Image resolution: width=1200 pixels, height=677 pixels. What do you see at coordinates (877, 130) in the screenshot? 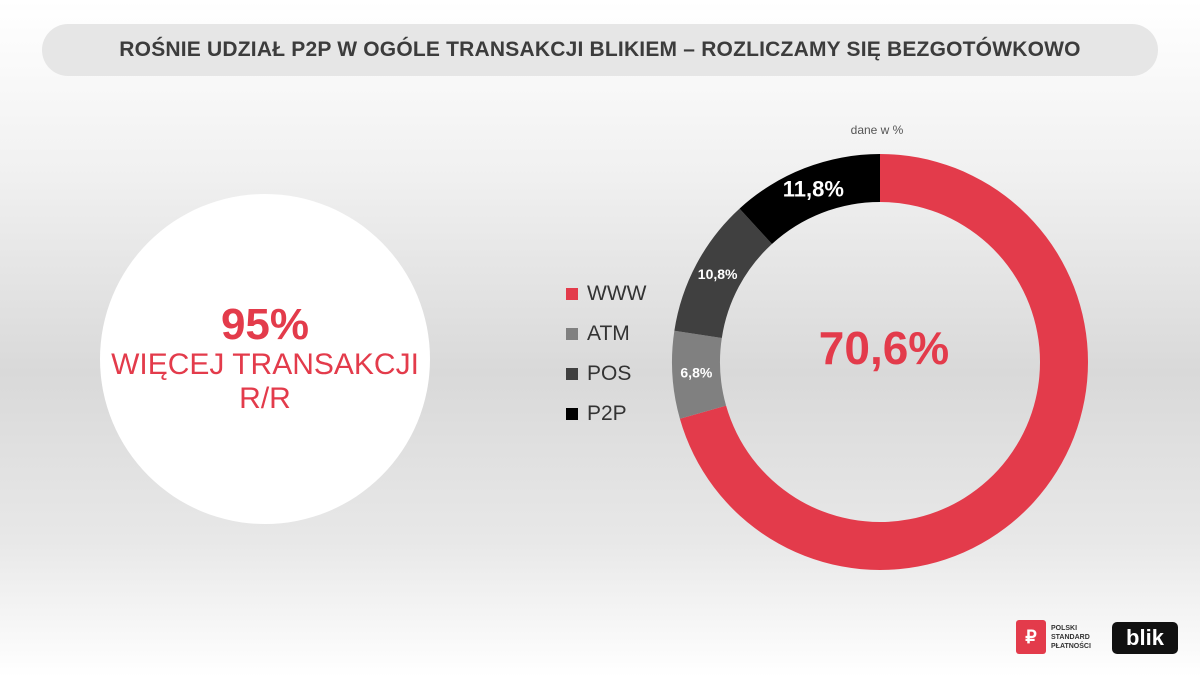
I see `data-note: dane w %` at bounding box center [877, 130].